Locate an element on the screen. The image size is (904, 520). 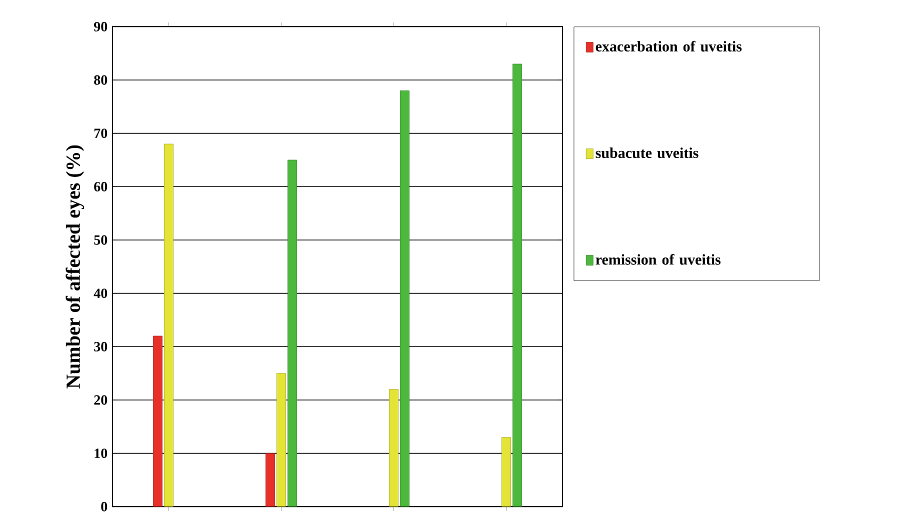
y-tick-label: 70 is located at coordinates (101, 133).